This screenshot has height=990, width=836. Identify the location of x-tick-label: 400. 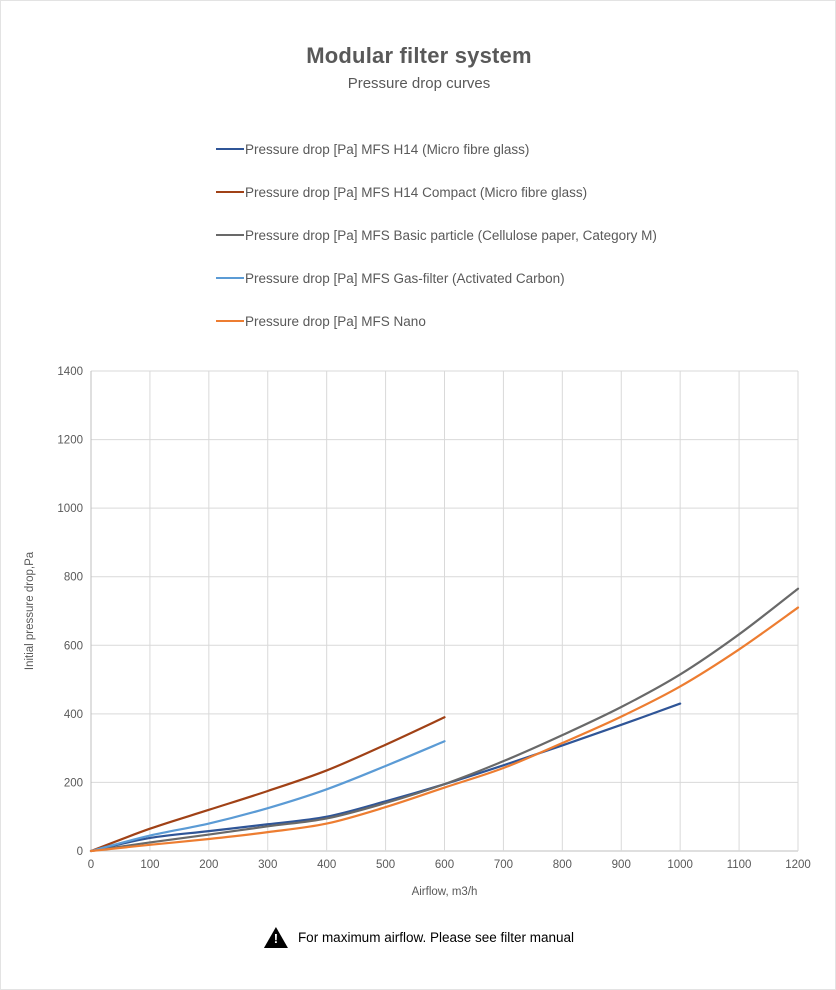
(326, 865).